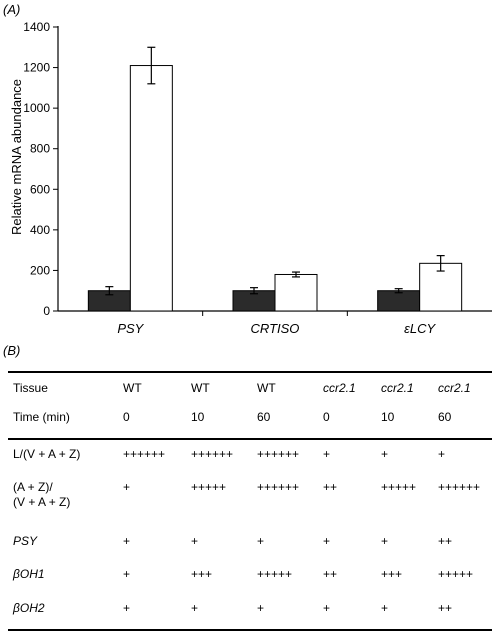 This screenshot has height=635, width=500. What do you see at coordinates (40, 189) in the screenshot?
I see `y-tick-label: 600` at bounding box center [40, 189].